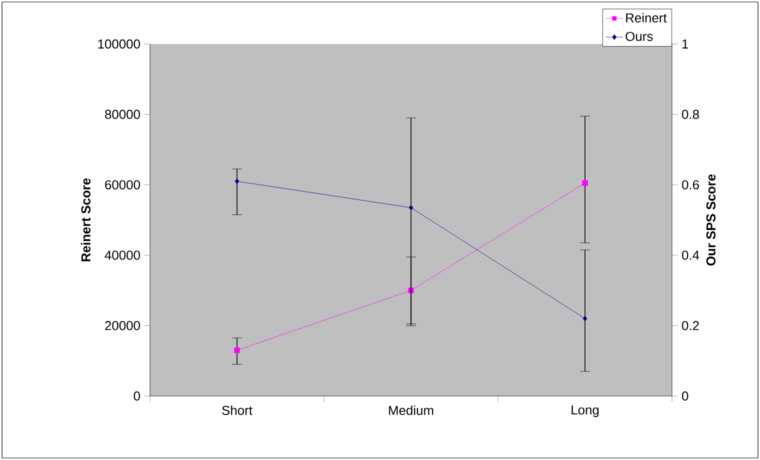  Describe the element at coordinates (122, 185) in the screenshot. I see `y-tick-label: 60000` at that location.